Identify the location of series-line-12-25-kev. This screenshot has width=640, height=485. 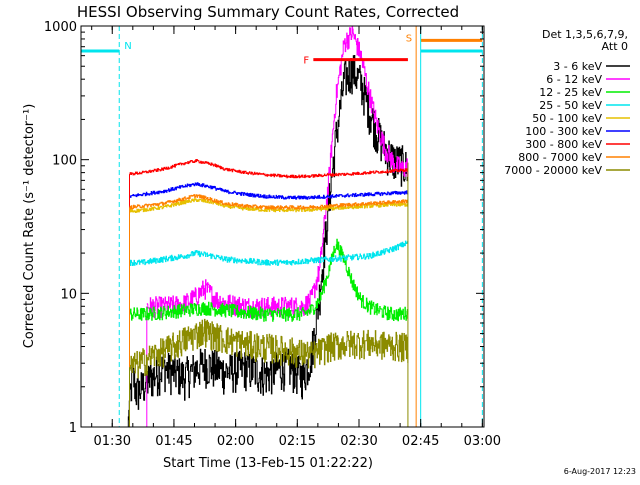
(269, 280).